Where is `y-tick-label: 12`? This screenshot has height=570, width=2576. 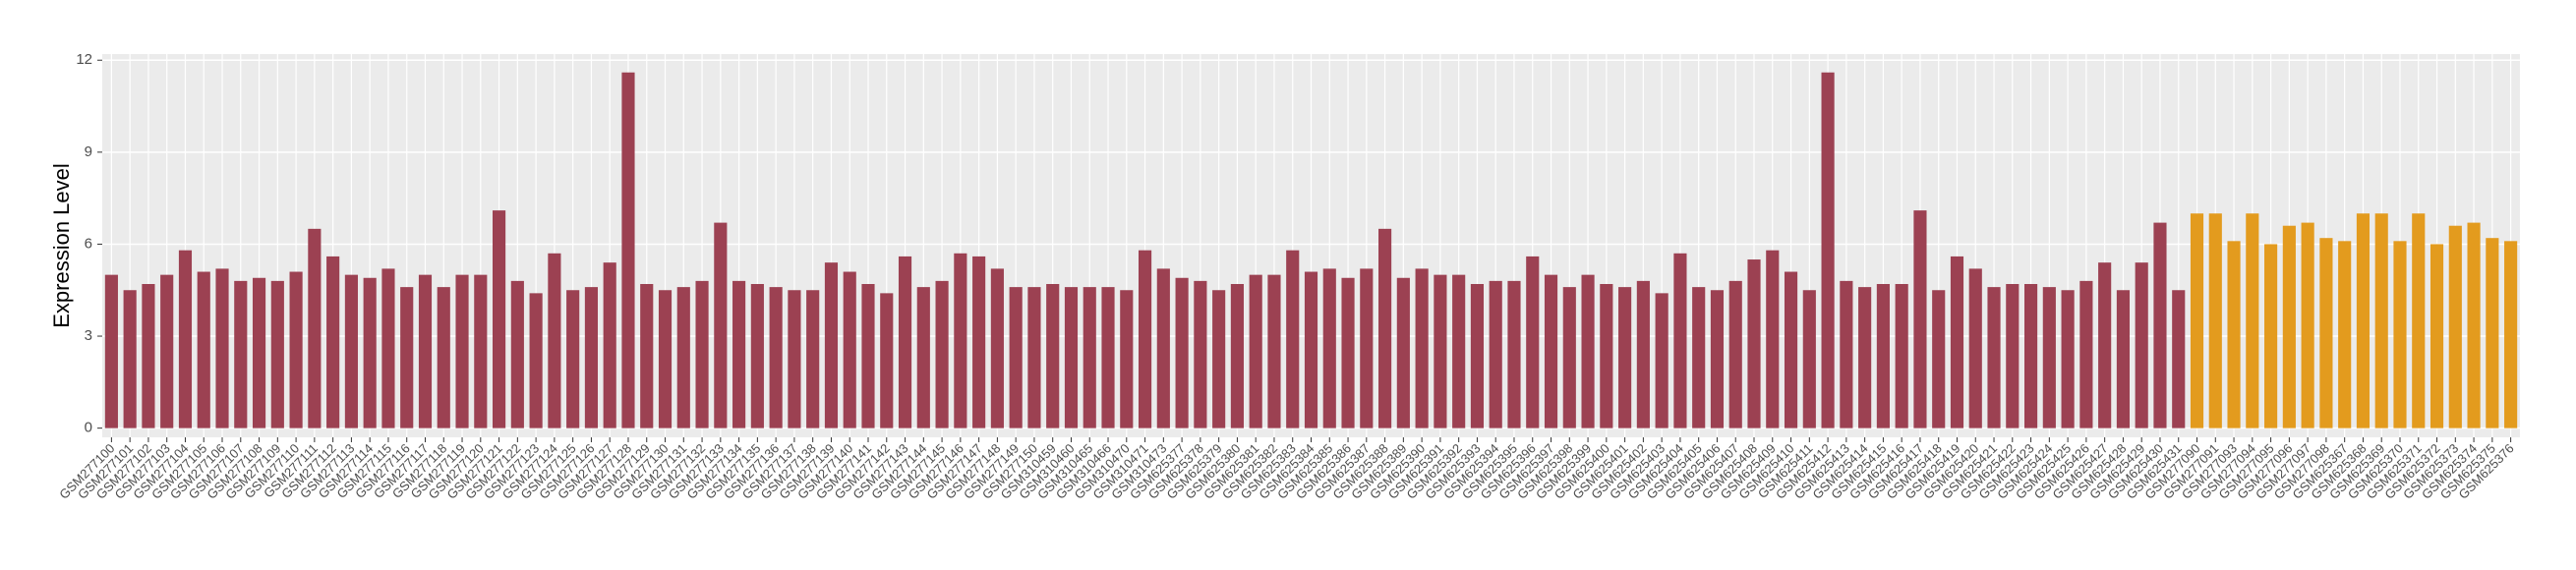 y-tick-label: 12 is located at coordinates (84, 59).